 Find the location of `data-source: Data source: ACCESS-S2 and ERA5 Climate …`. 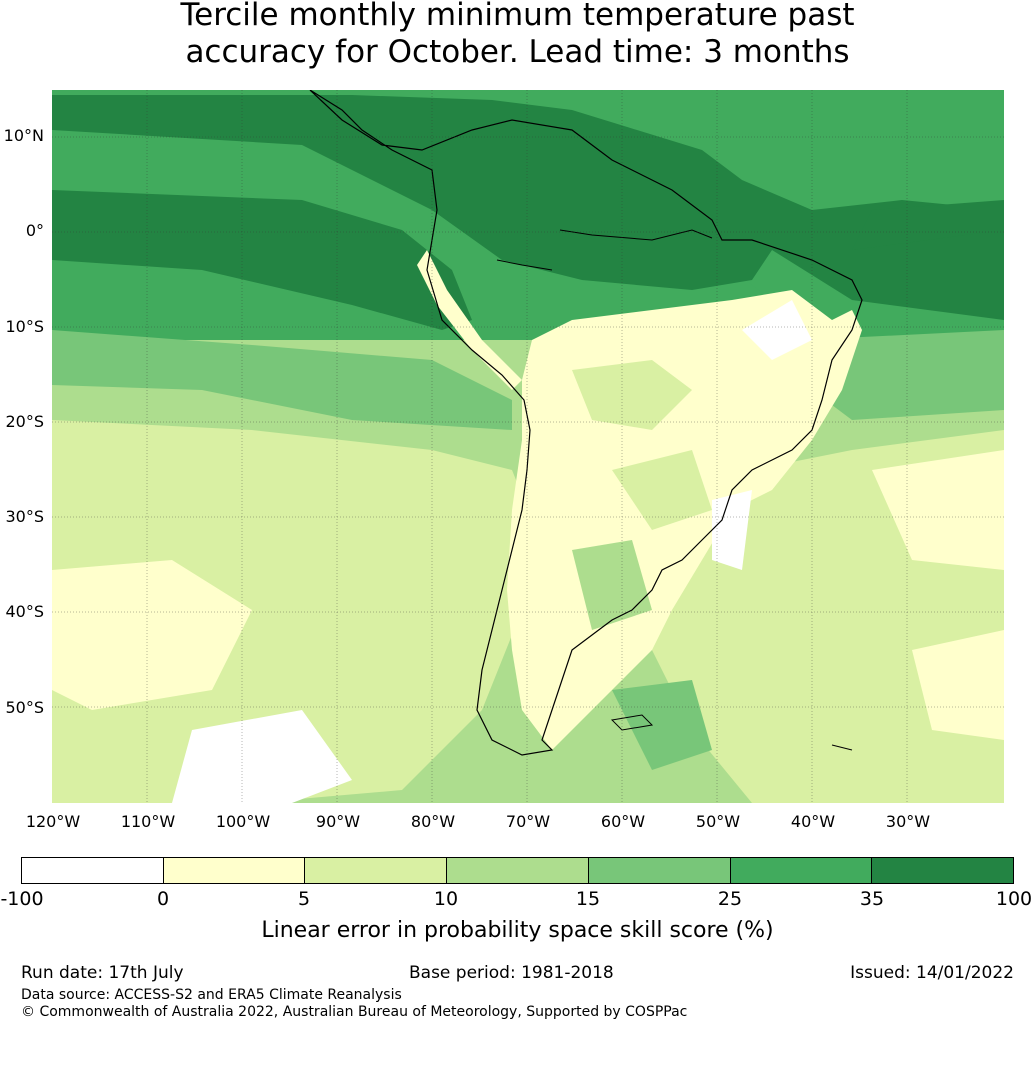

data-source: Data source: ACCESS-S2 and ERA5 Climate … is located at coordinates (211, 995).